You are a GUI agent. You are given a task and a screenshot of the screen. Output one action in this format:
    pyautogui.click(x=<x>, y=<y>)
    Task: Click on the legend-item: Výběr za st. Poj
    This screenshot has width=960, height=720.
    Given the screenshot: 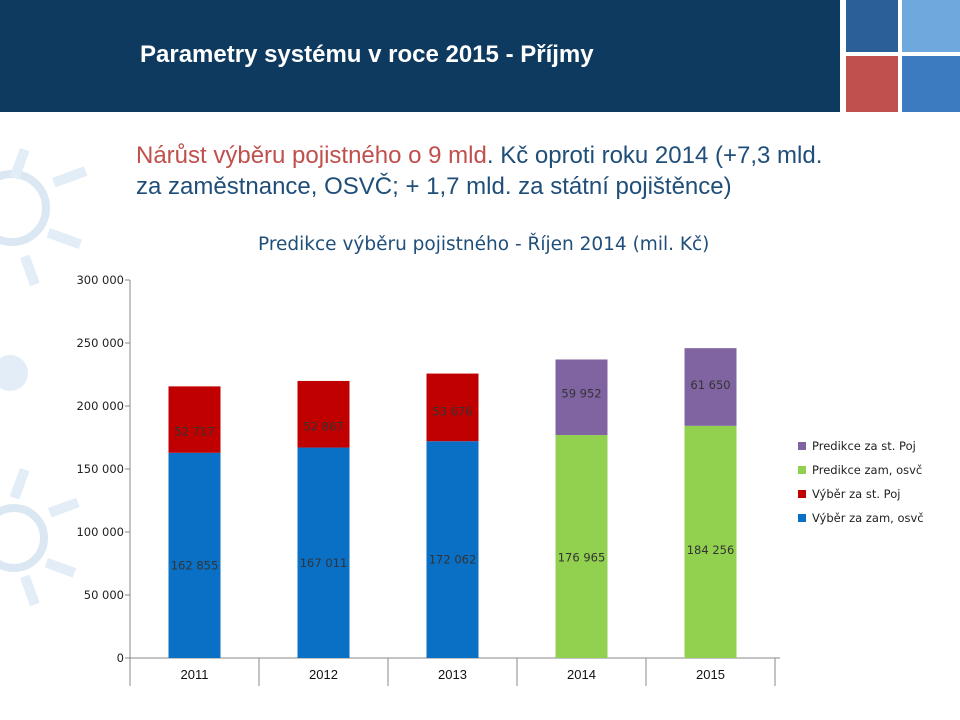 What is the action you would take?
    pyautogui.click(x=861, y=494)
    